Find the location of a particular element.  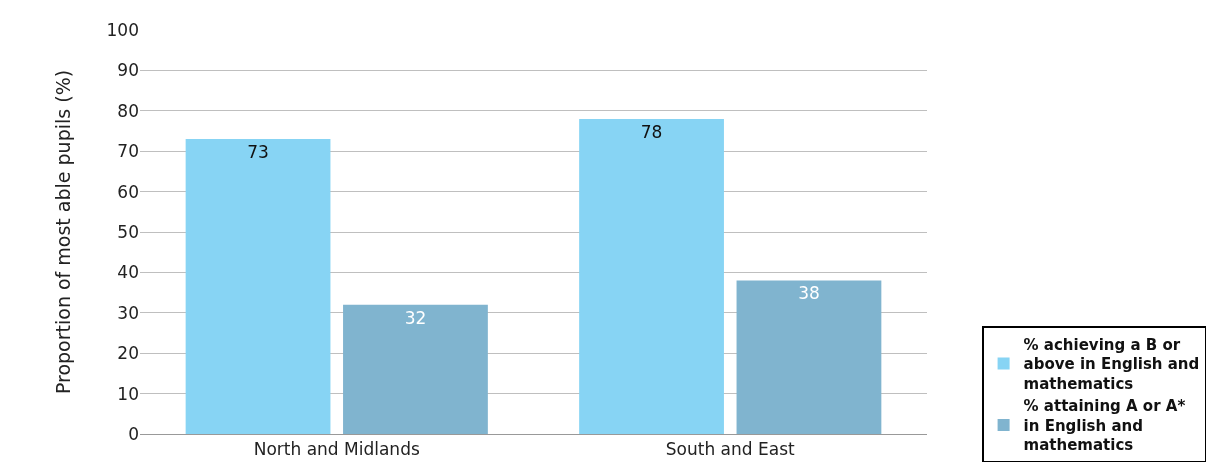

data-label: 32 is located at coordinates (415, 317).